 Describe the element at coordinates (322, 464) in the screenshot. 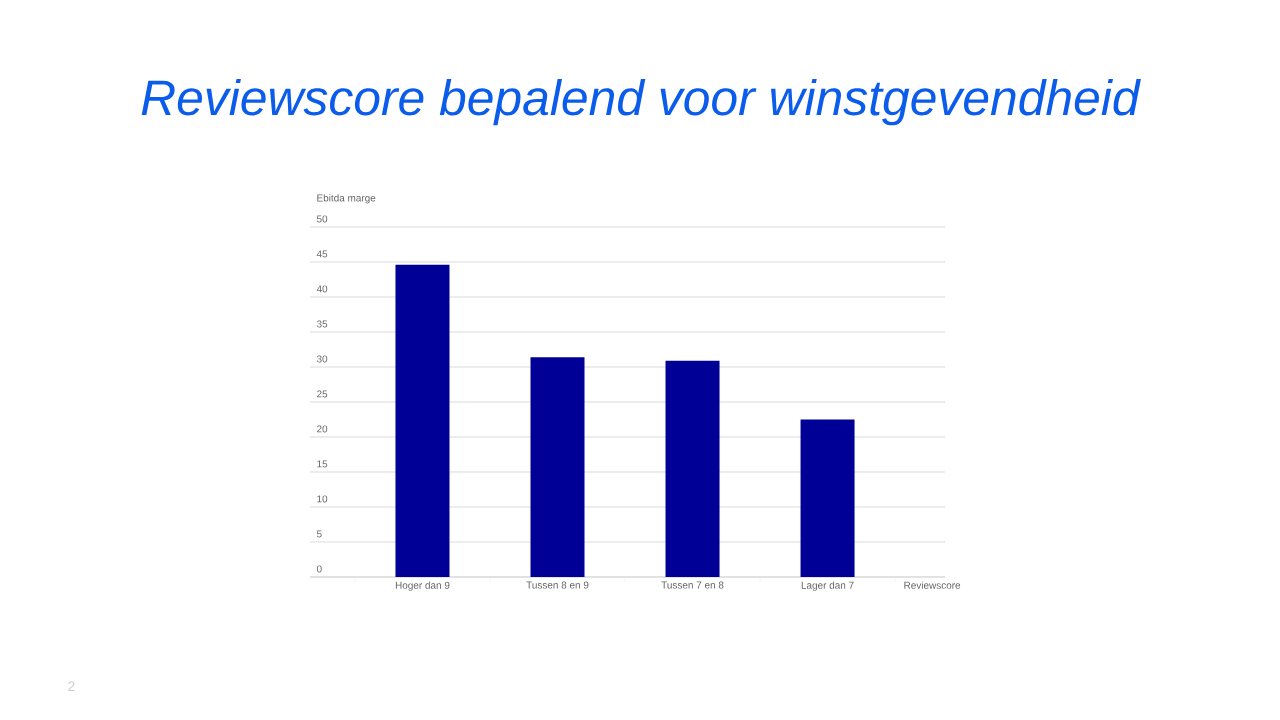

I see `y-tick-label: 15` at that location.